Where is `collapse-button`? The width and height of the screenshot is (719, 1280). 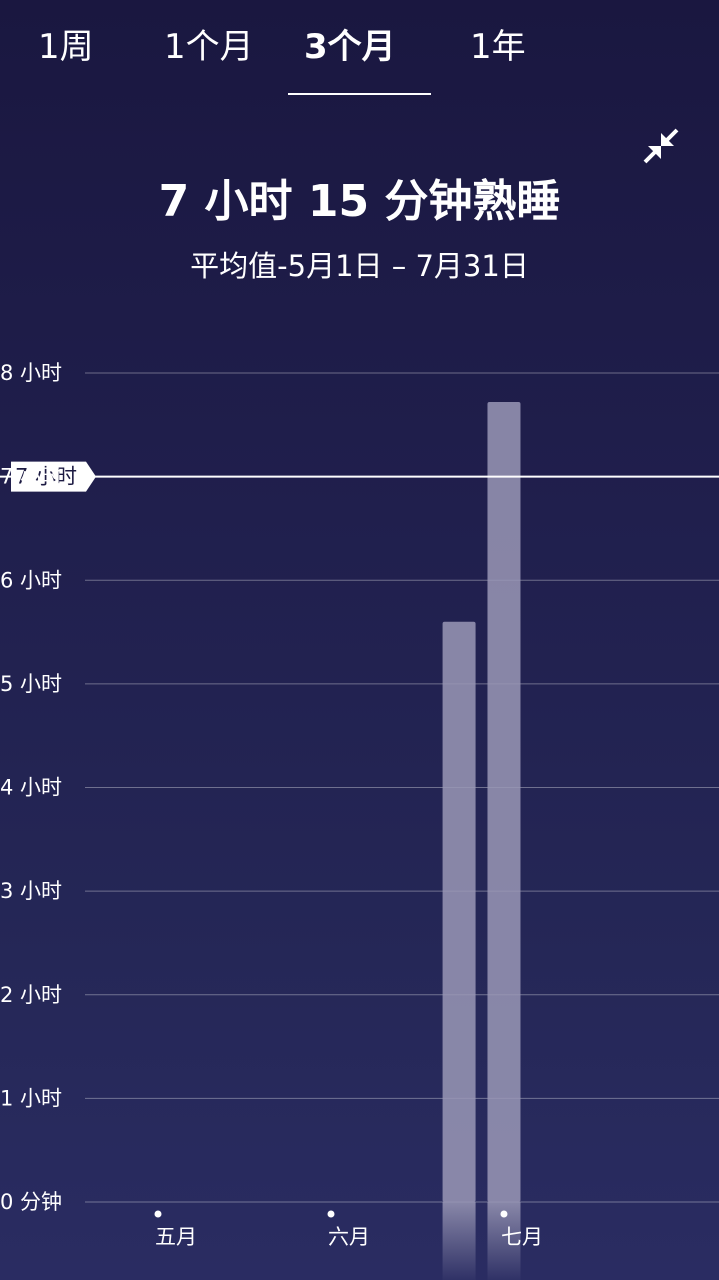
collapse-button is located at coordinates (661, 146).